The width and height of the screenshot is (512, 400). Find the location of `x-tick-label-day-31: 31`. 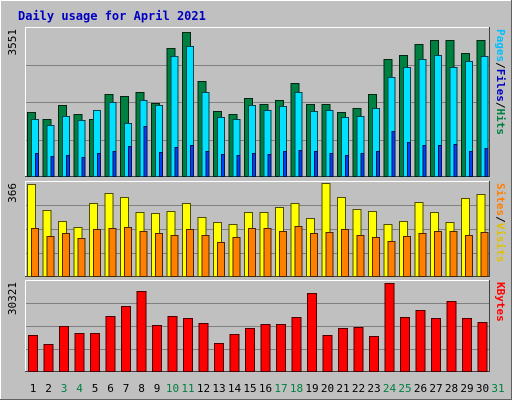

x-tick-label-day-31: 31 is located at coordinates (497, 388).